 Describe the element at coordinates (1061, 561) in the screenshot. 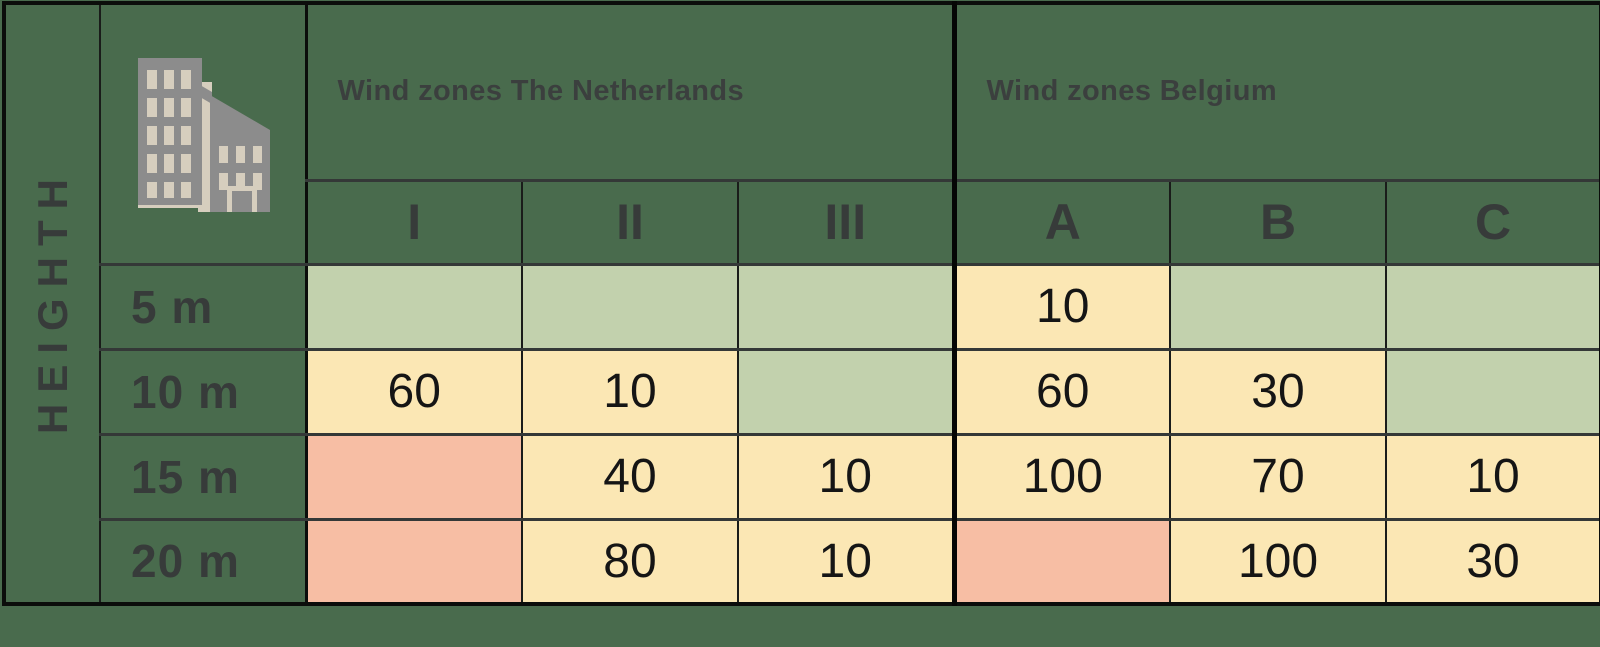

I see `cell-20m-A` at that location.